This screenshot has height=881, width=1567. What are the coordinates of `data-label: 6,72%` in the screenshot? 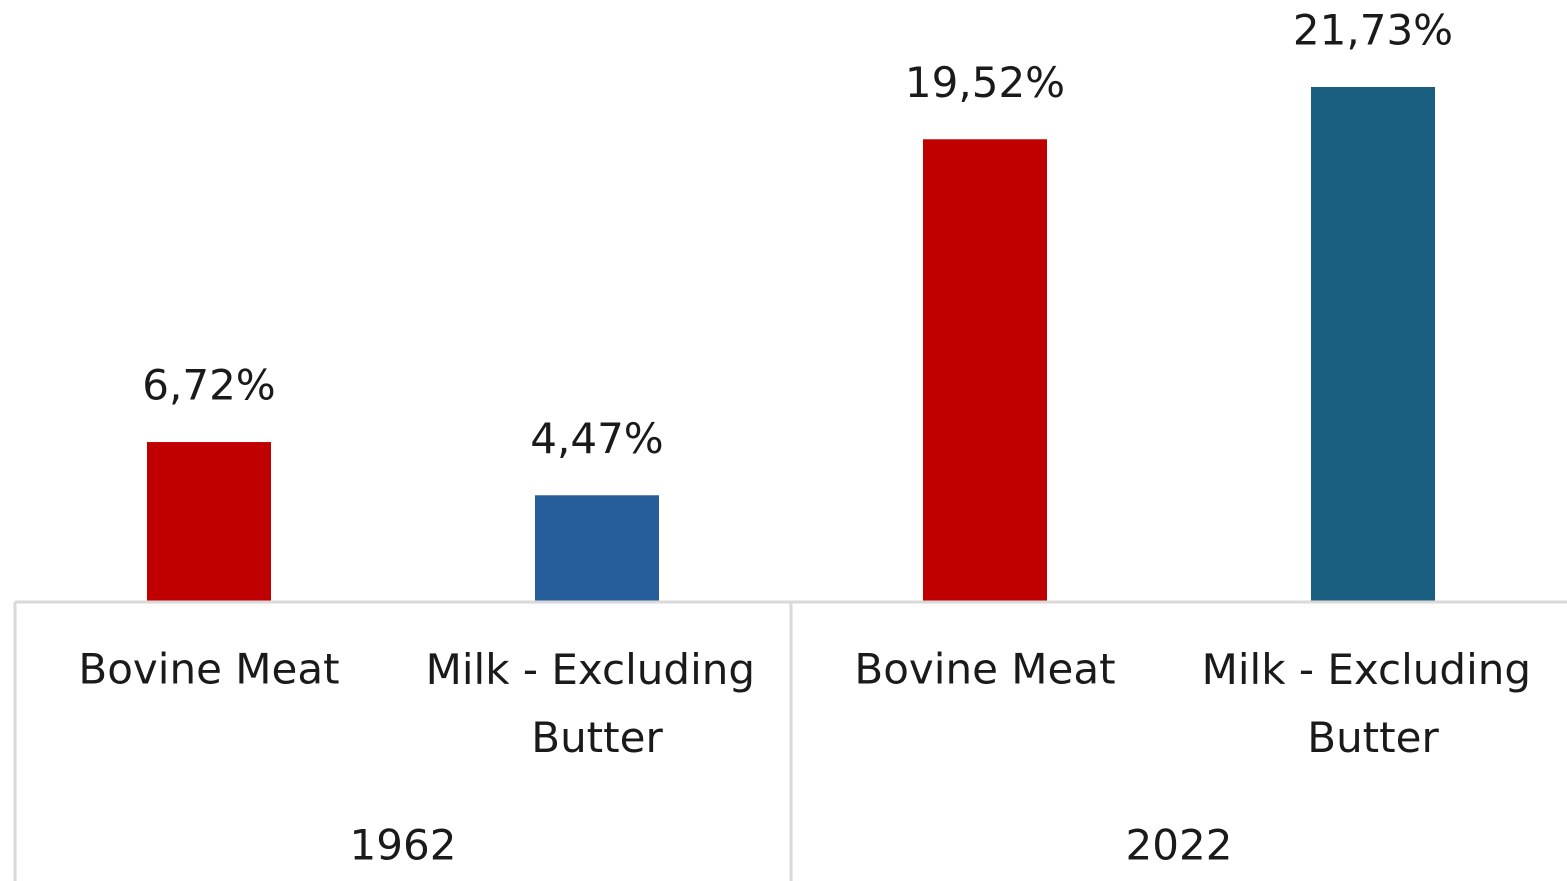 It's located at (208, 385).